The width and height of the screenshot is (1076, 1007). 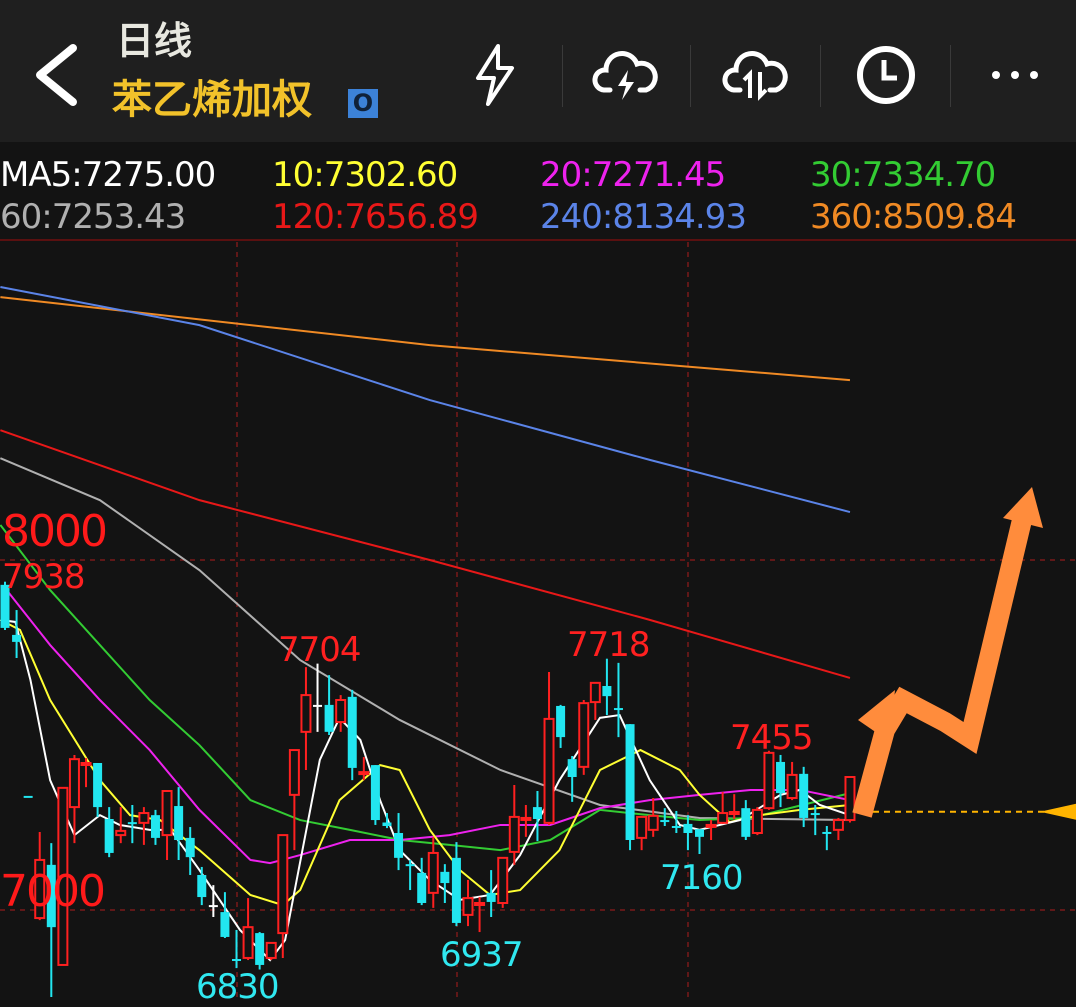 What do you see at coordinates (1058, 811) in the screenshot?
I see `last-price-pointer` at bounding box center [1058, 811].